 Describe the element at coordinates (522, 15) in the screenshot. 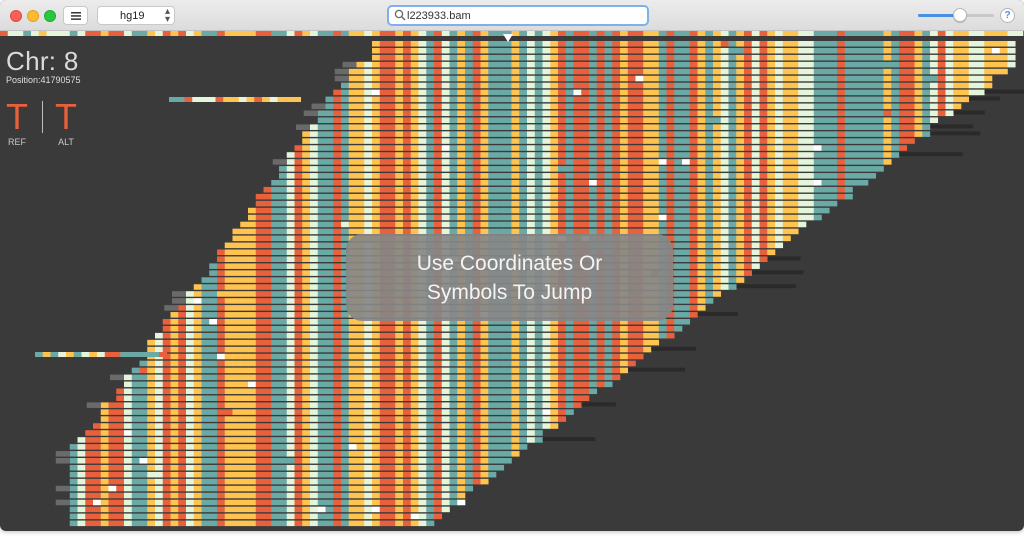

I see `search-input` at that location.